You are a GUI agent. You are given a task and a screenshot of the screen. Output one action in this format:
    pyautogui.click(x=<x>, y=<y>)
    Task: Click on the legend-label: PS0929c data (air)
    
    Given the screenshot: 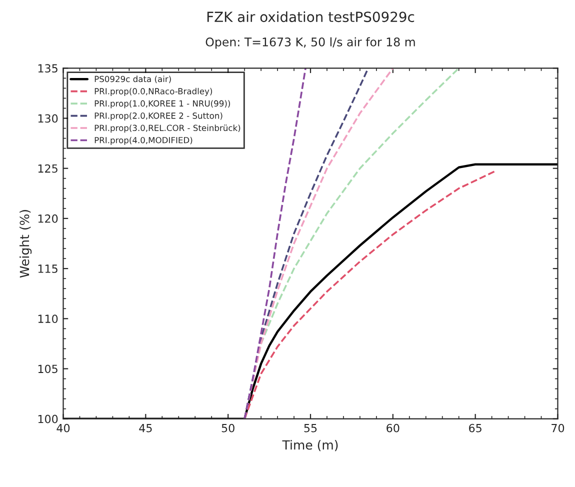 What is the action you would take?
    pyautogui.click(x=132, y=80)
    